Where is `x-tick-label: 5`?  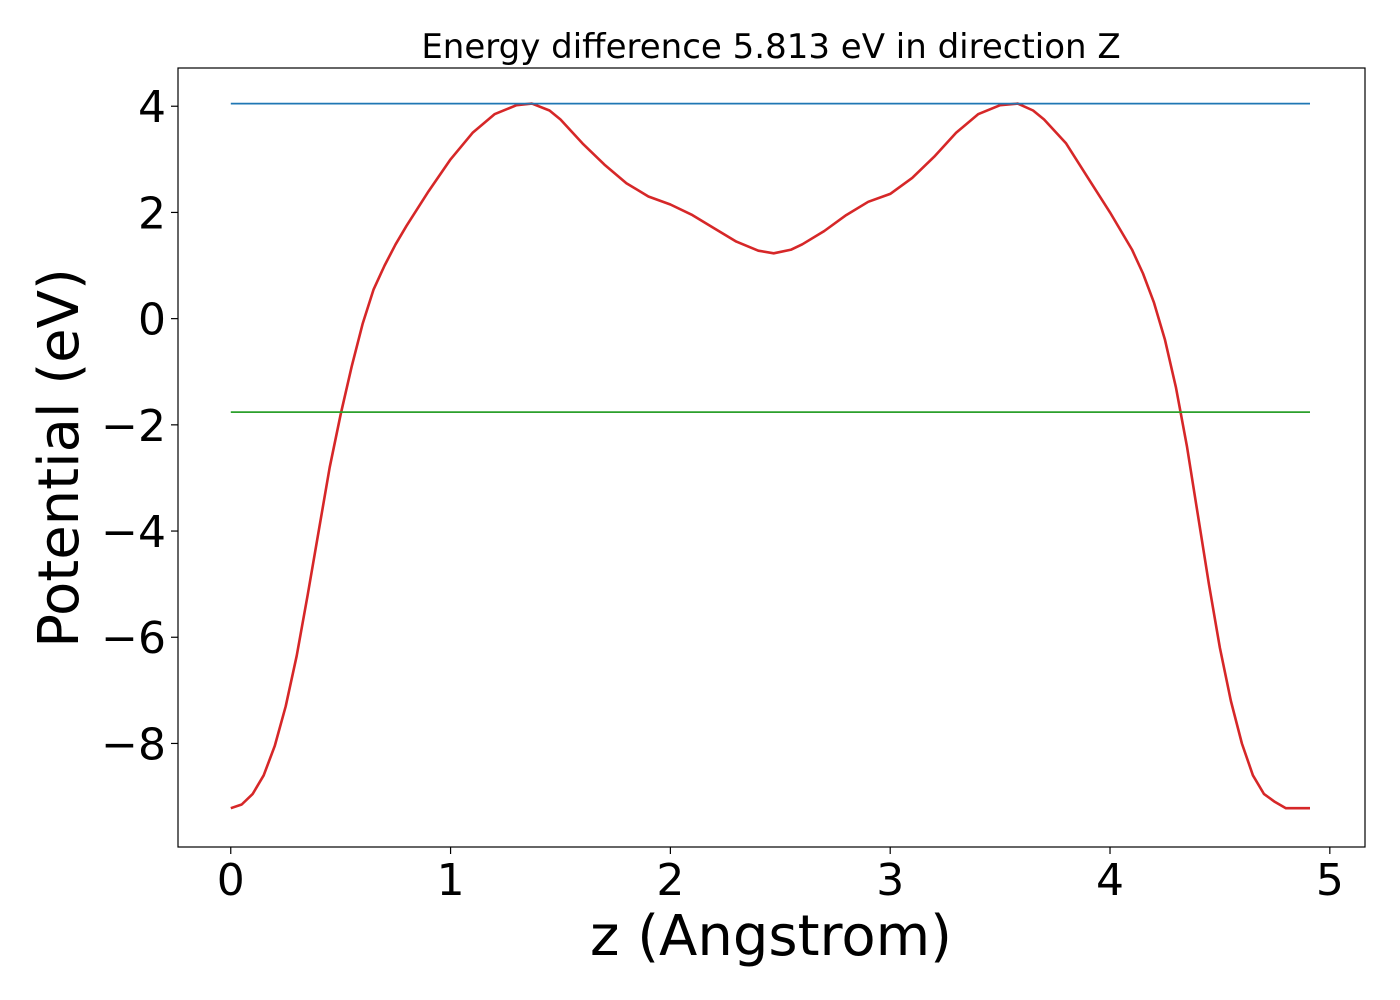 x-tick-label: 5 is located at coordinates (1330, 880).